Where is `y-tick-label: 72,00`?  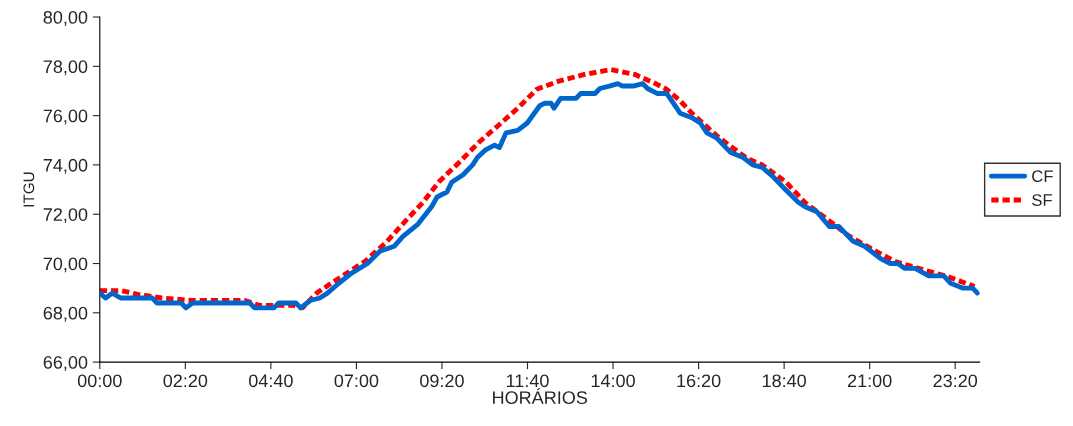 y-tick-label: 72,00 is located at coordinates (65, 216).